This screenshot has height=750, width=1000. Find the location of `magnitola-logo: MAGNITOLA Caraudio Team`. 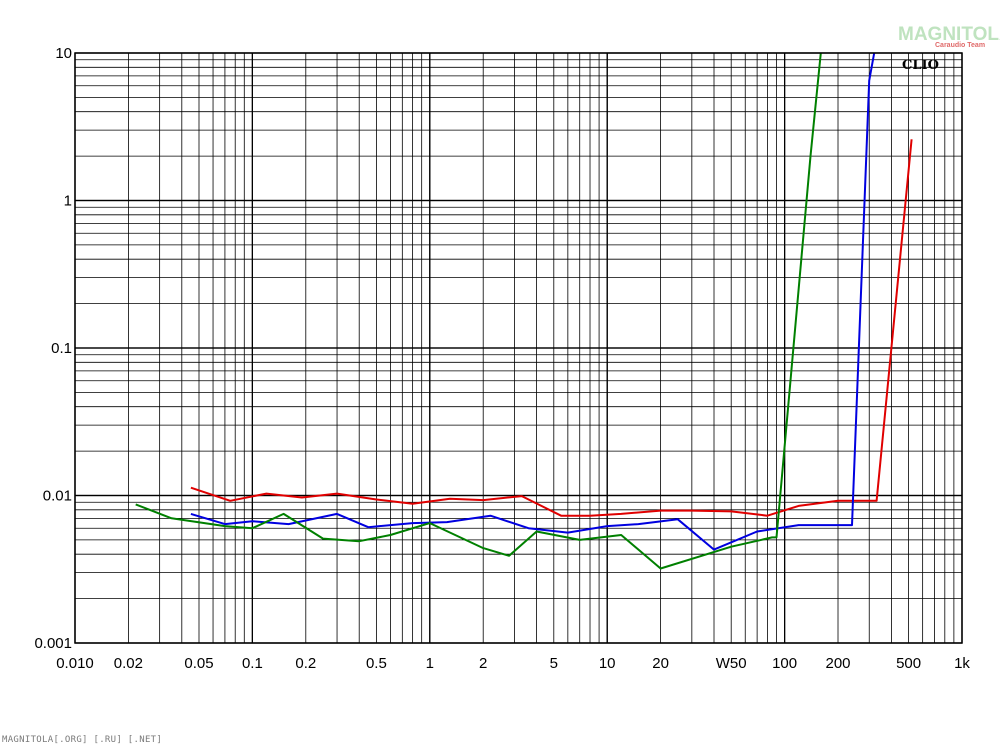

magnitola-logo: MAGNITOLA Caraudio Team is located at coordinates (949, 36).